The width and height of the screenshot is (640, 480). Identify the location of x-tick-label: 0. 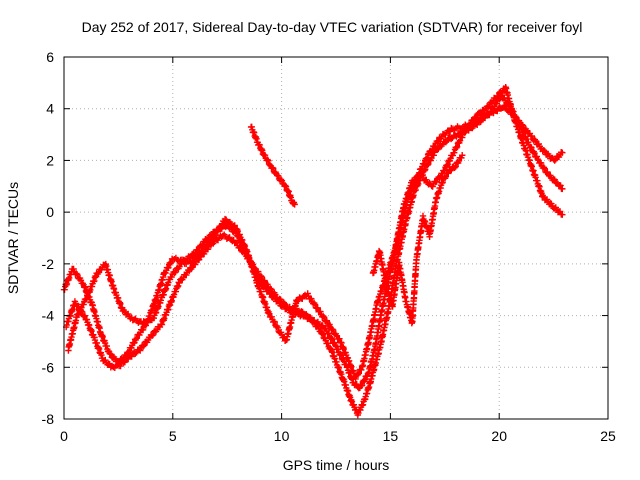
(64, 436).